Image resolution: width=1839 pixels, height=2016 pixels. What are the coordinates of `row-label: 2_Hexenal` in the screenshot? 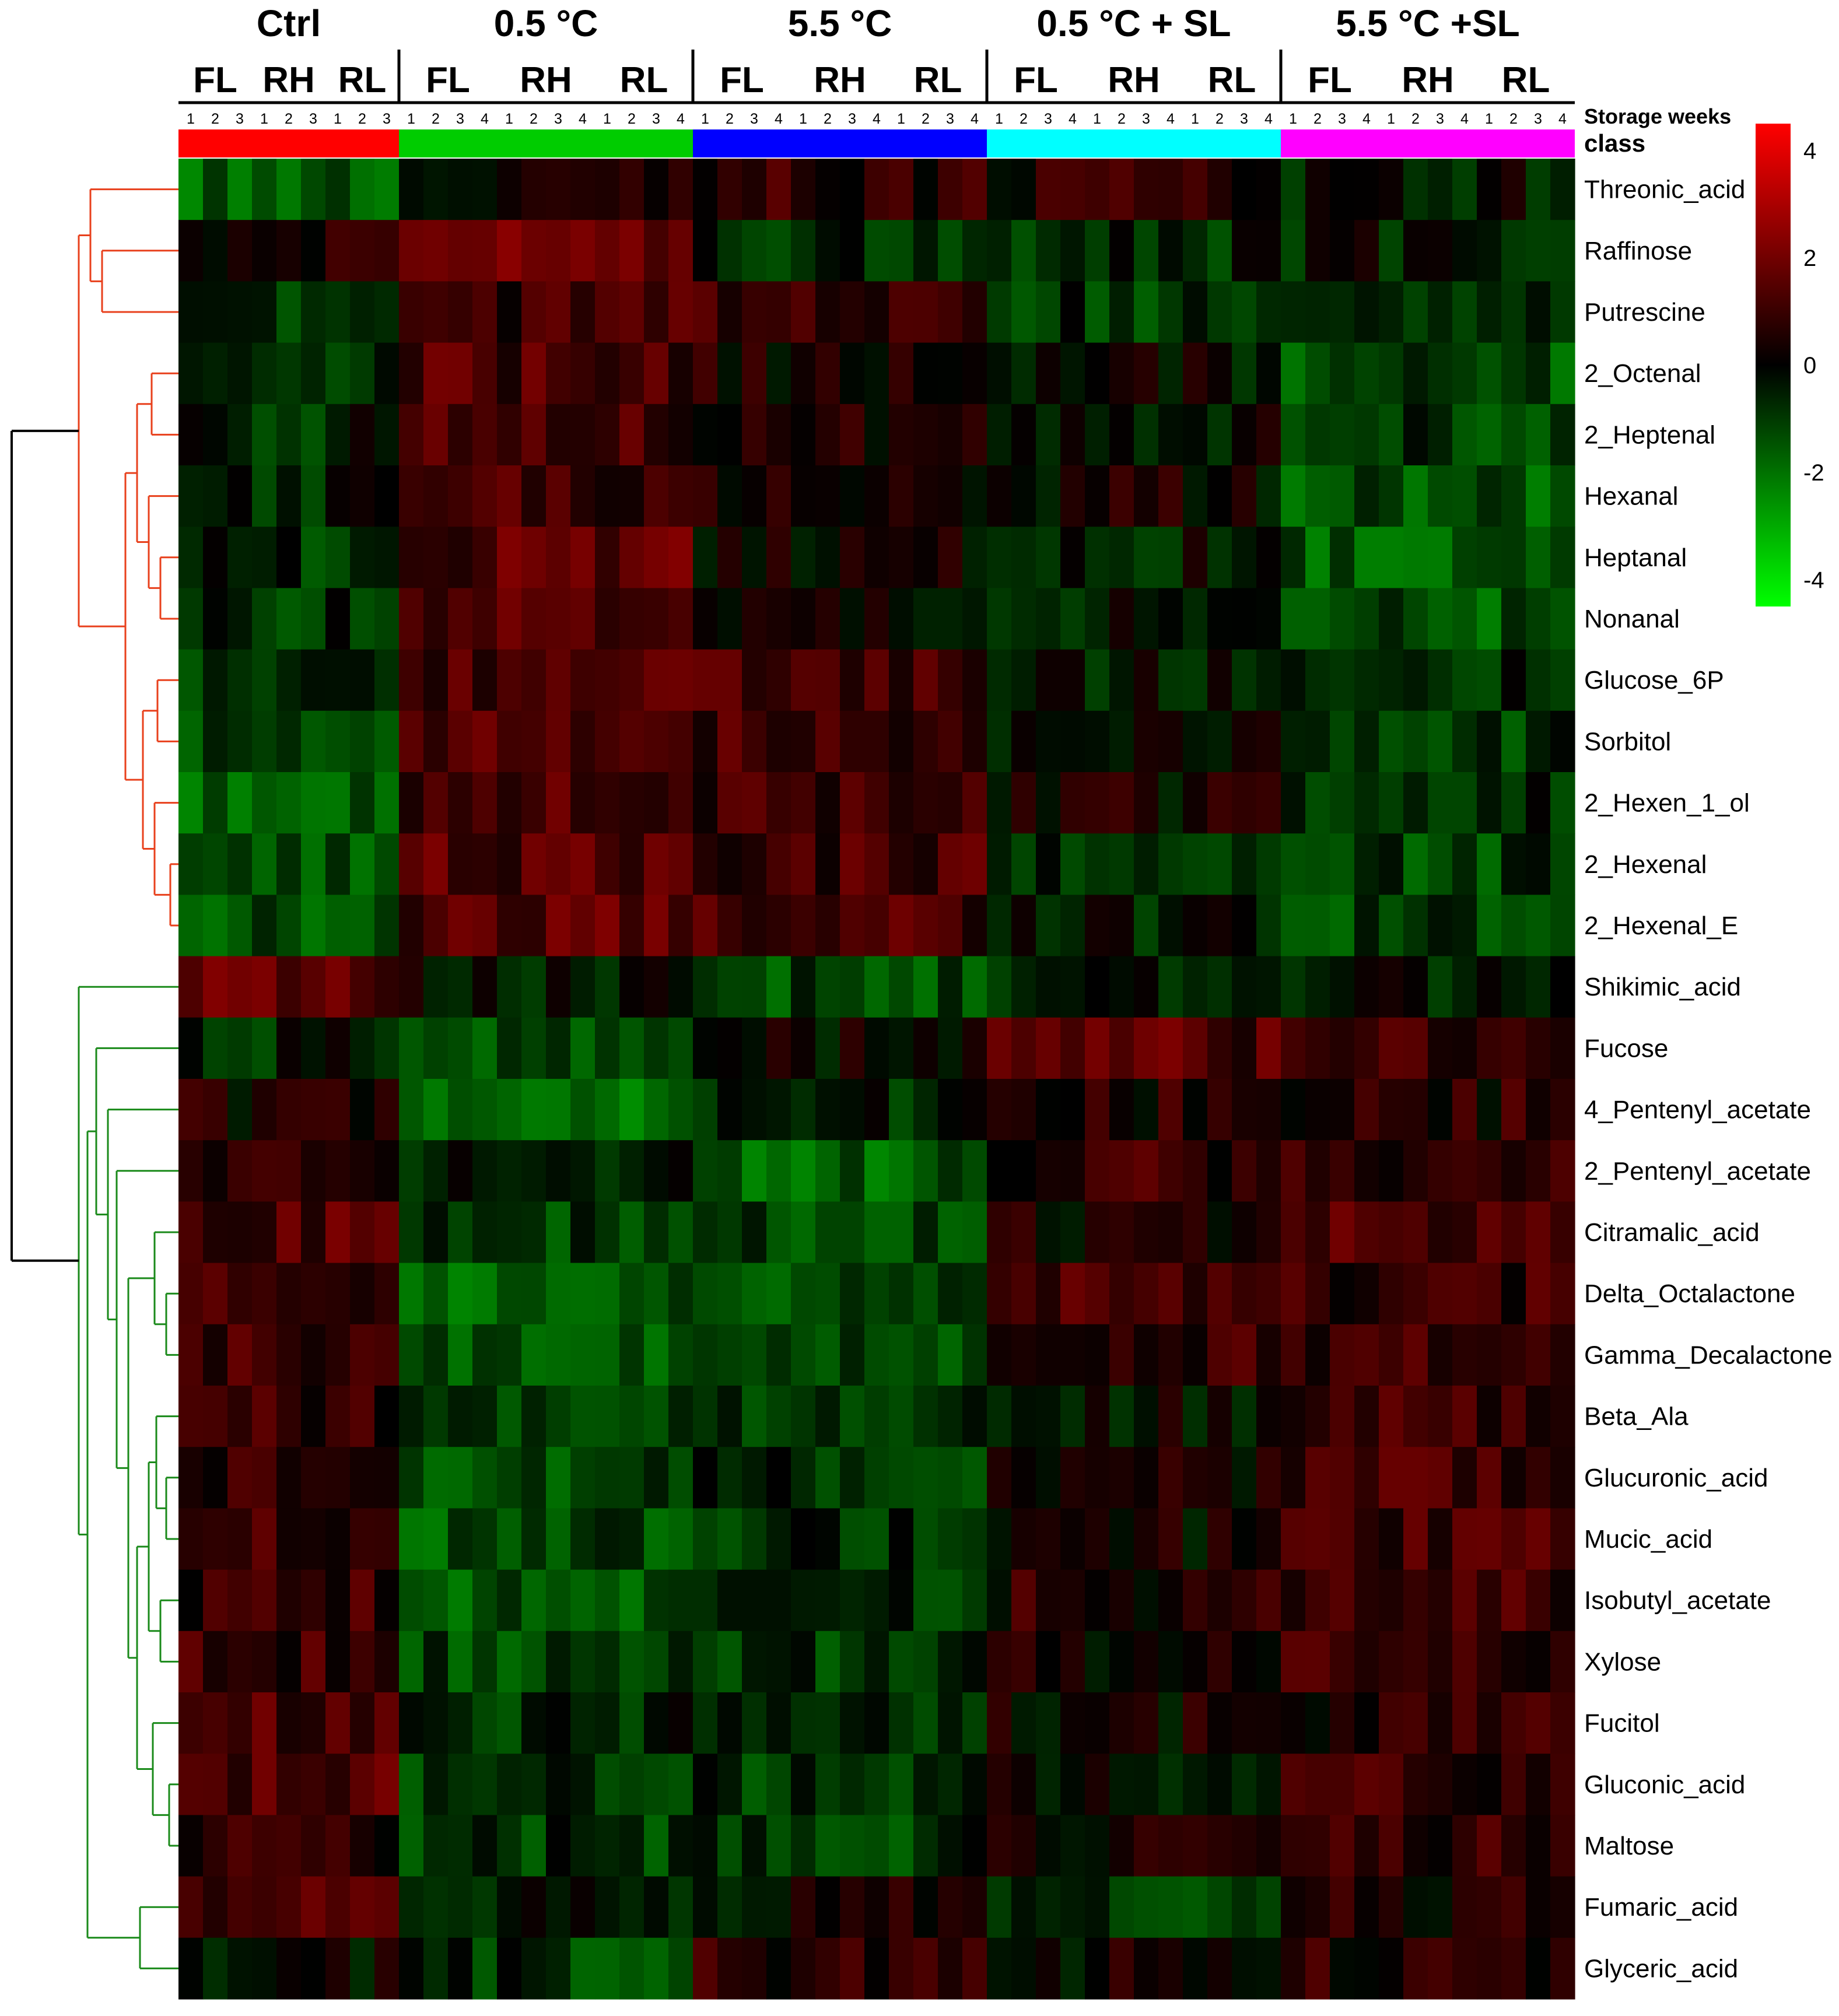 It's located at (1645, 864).